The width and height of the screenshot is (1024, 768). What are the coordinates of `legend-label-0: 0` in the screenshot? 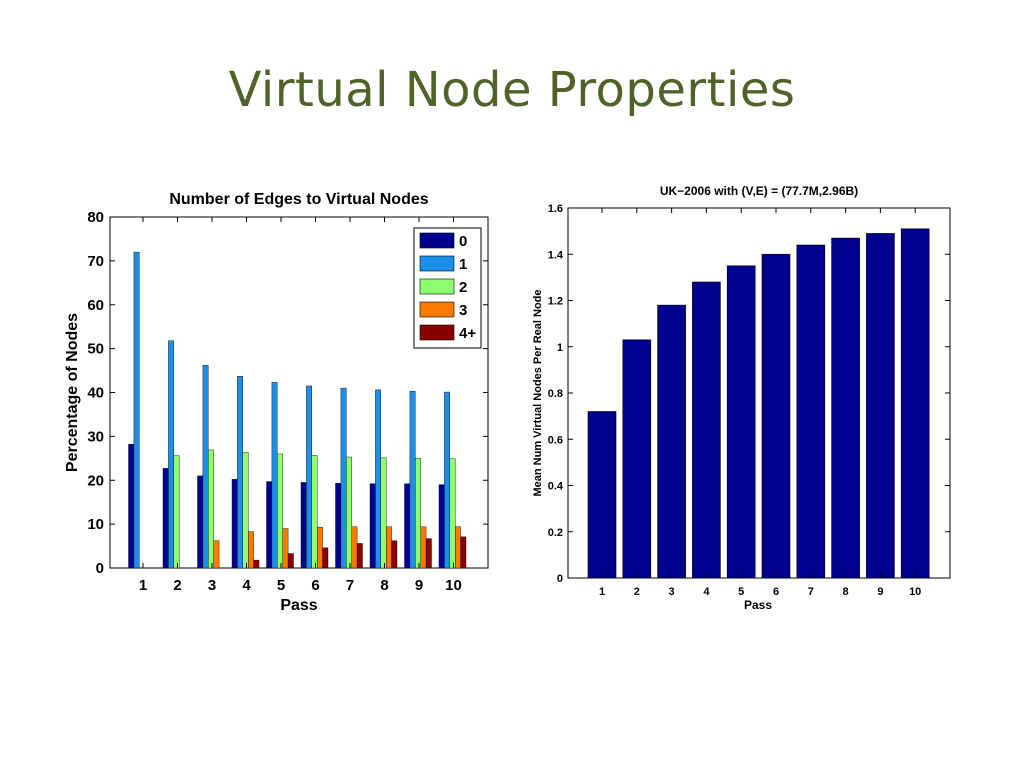 It's located at (463, 241).